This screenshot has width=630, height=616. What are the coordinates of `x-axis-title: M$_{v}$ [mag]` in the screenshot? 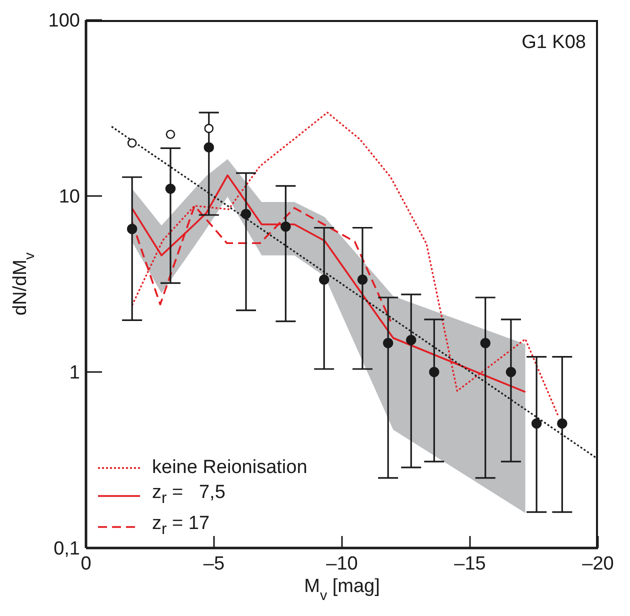 It's located at (342, 590).